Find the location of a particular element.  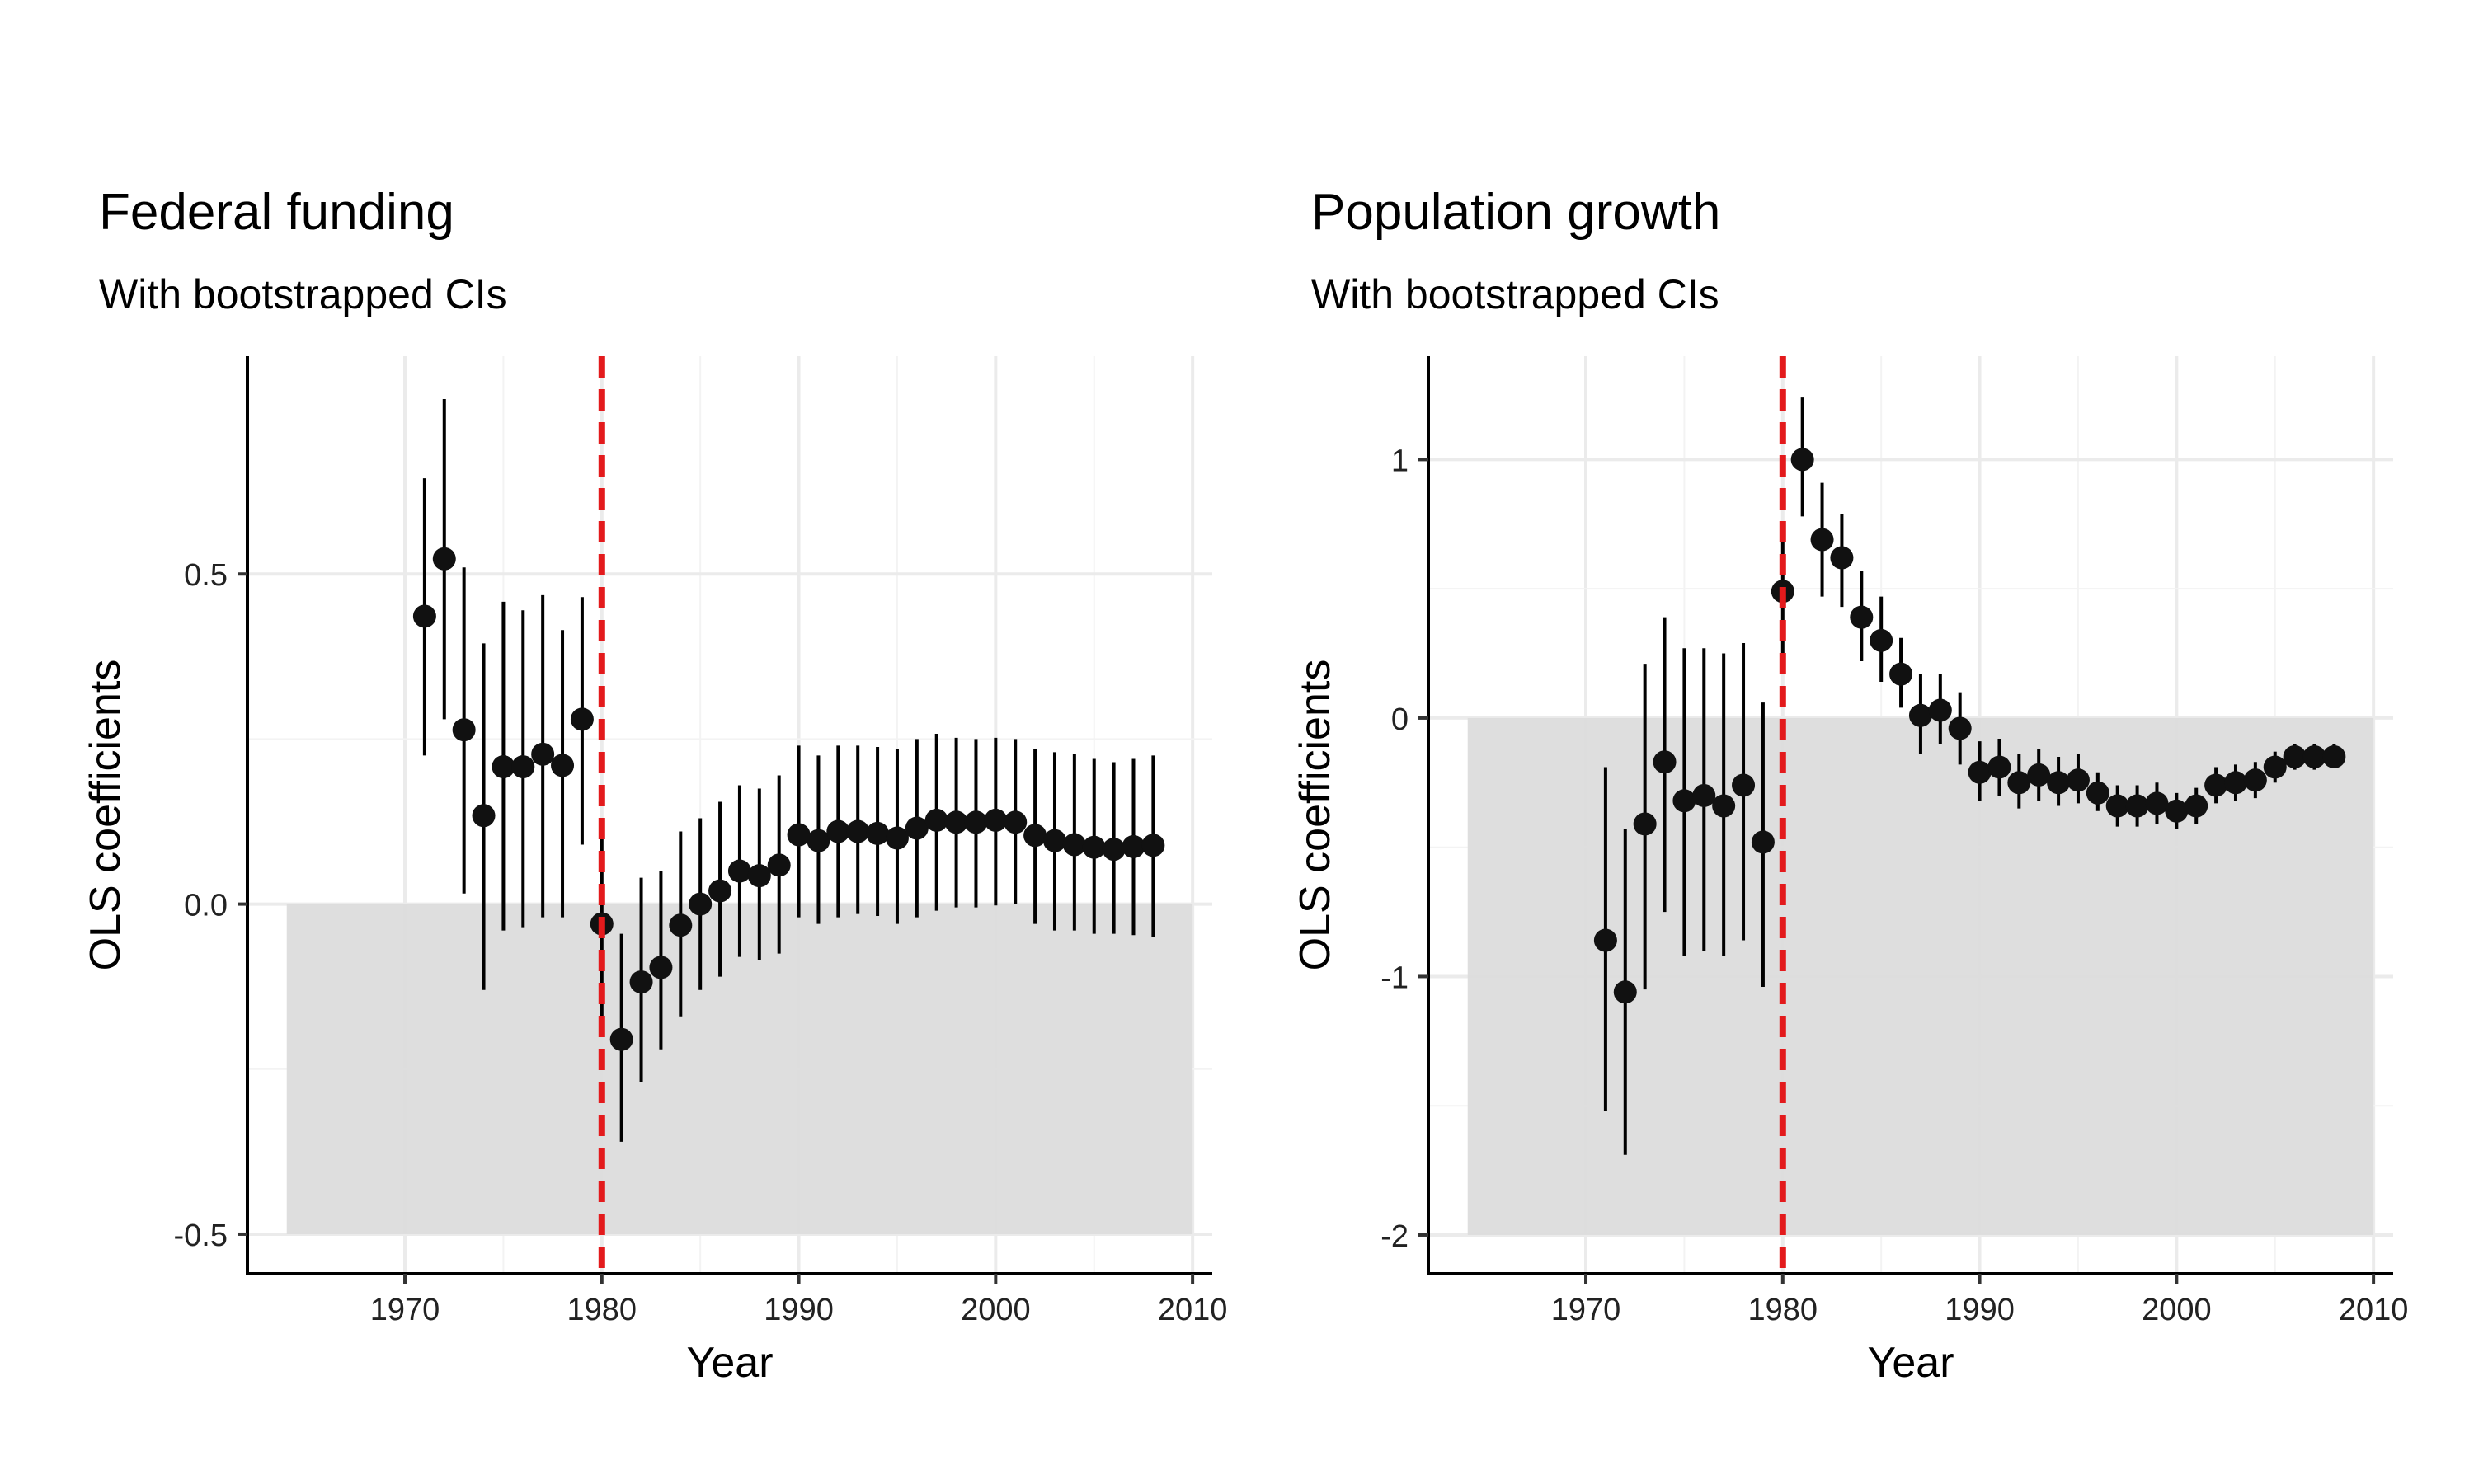

y-tick-label: -0.5 is located at coordinates (201, 1236).